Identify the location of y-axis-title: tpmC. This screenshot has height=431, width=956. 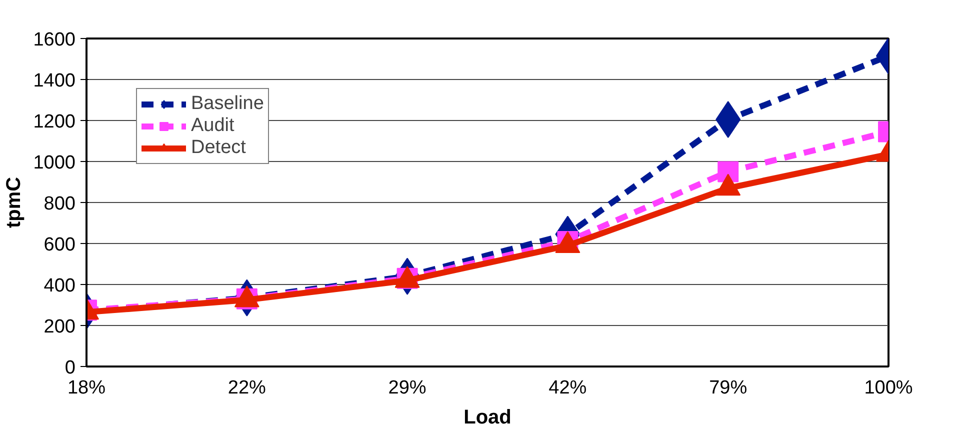
(14, 202).